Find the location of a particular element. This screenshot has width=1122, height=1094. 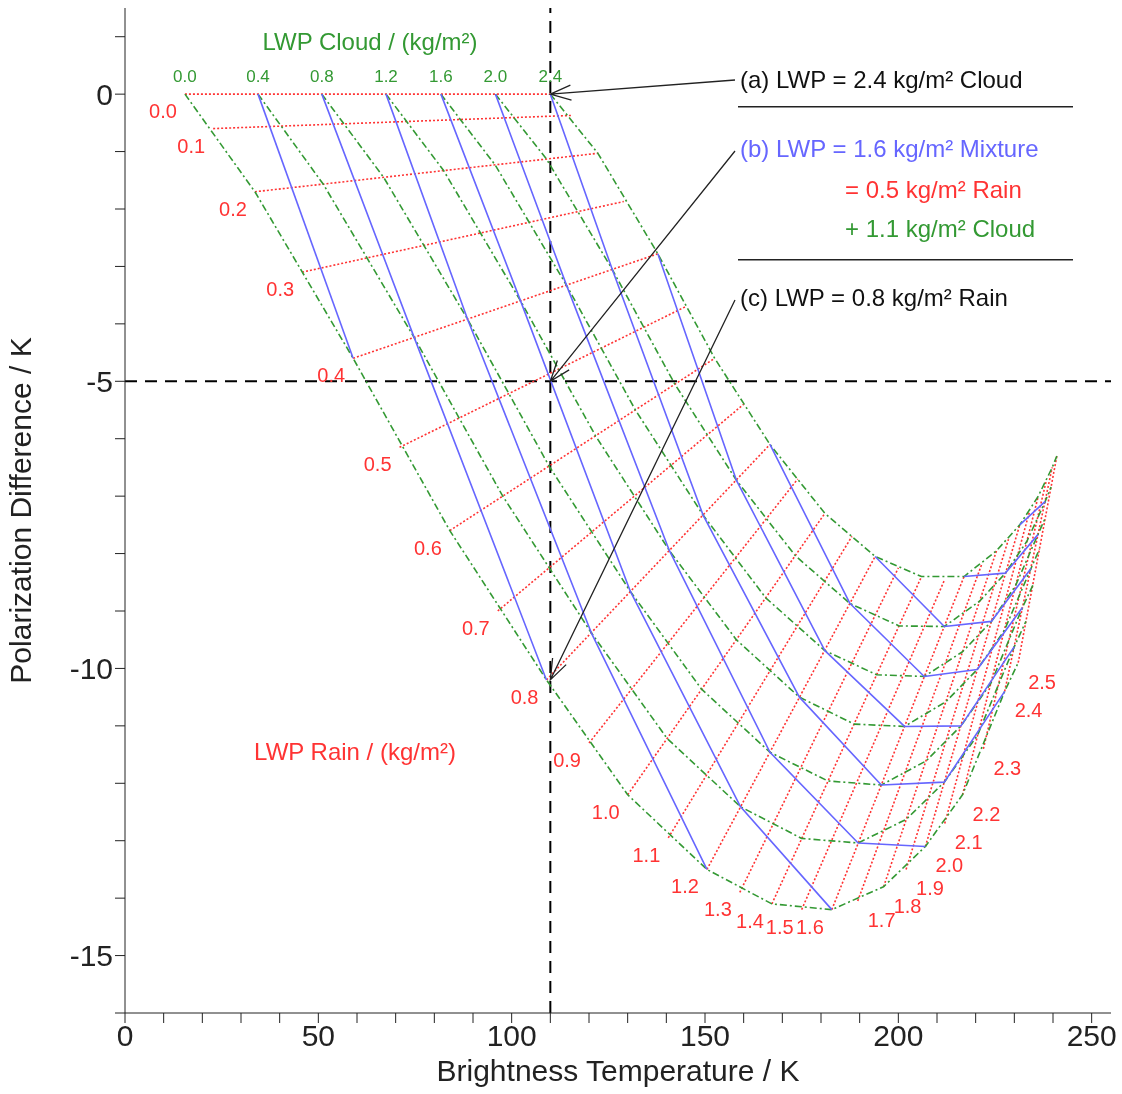

annotation: 0.7 is located at coordinates (475, 628).